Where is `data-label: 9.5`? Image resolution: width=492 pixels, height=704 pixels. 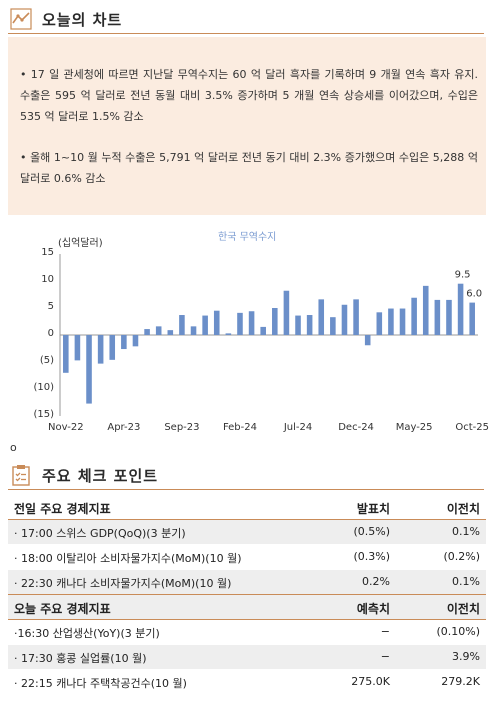
data-label: 9.5 is located at coordinates (463, 275).